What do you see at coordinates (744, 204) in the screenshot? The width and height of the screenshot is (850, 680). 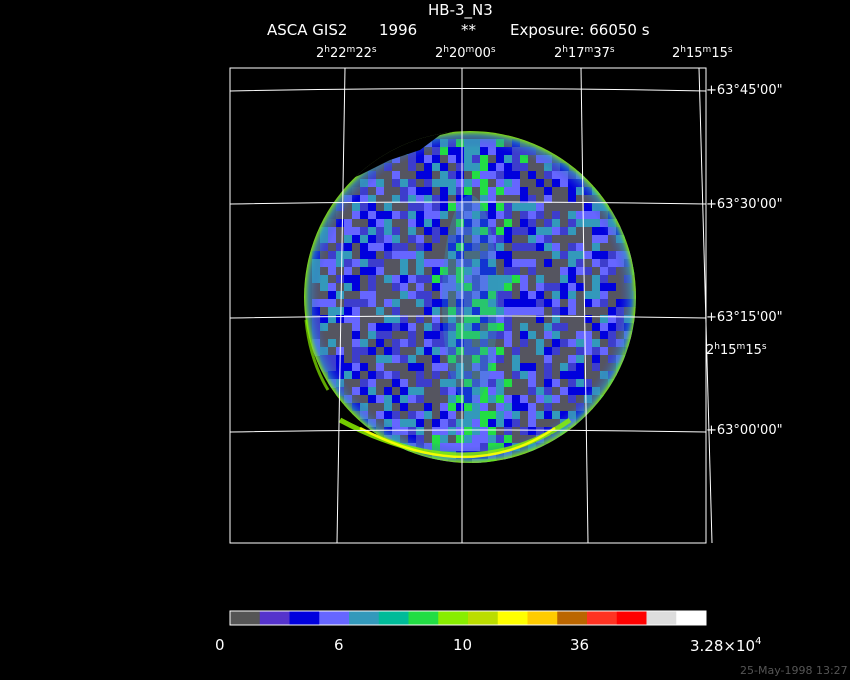 I see `dec-label-2: +63°30'00"` at bounding box center [744, 204].